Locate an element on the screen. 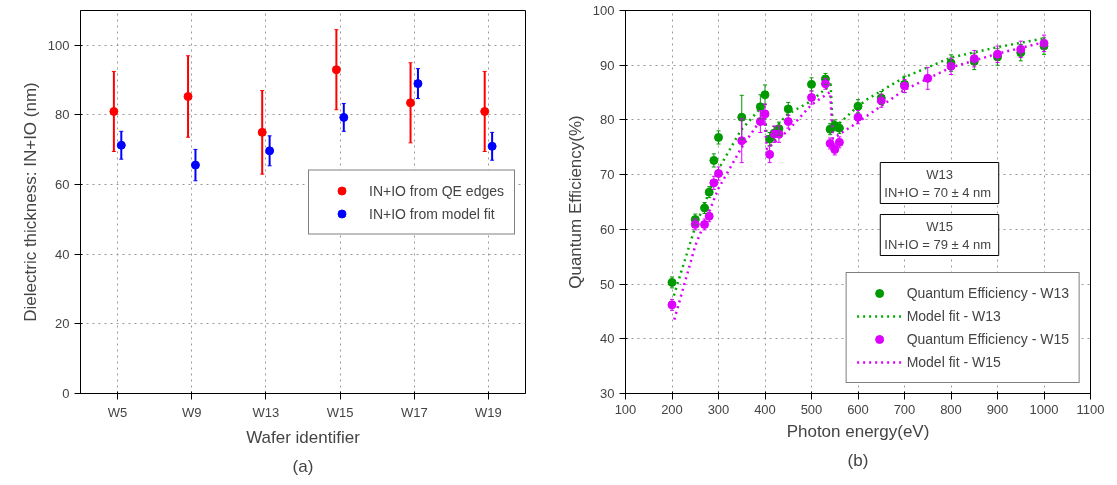 This screenshot has width=1117, height=485. x-tick-label: 800 is located at coordinates (951, 409).